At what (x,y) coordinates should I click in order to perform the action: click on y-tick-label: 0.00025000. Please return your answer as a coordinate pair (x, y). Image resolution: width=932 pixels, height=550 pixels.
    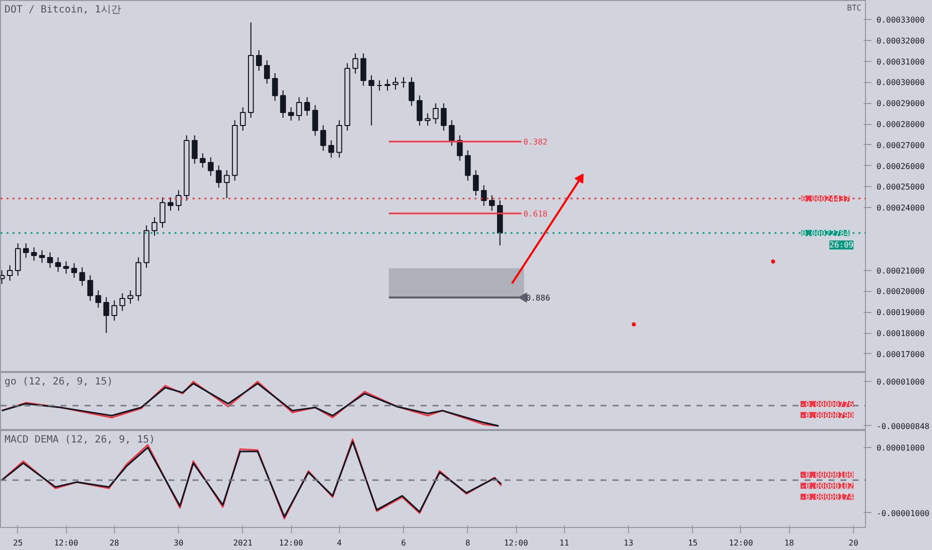
    Looking at the image, I should click on (900, 187).